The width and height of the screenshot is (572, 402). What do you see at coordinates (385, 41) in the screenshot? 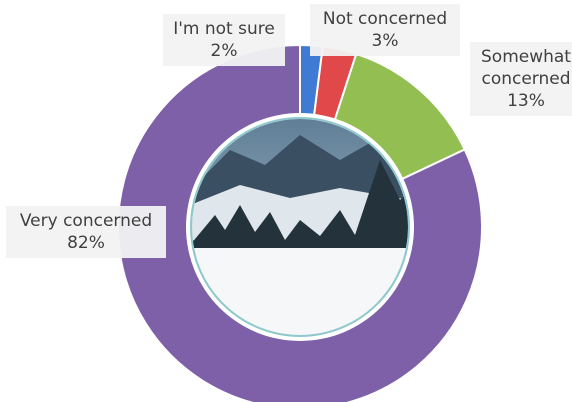
I see `value-label: 3%` at bounding box center [385, 41].